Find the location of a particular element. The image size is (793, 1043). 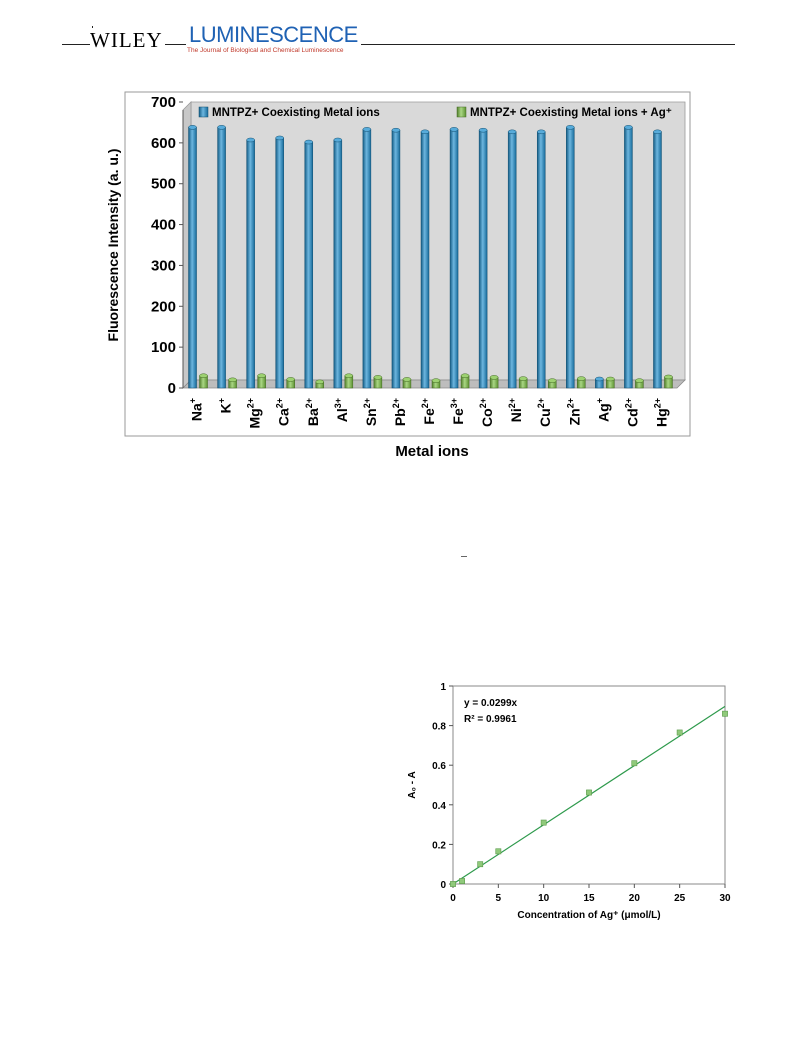

x-tick-label: Ag+ is located at coordinates (602, 410).